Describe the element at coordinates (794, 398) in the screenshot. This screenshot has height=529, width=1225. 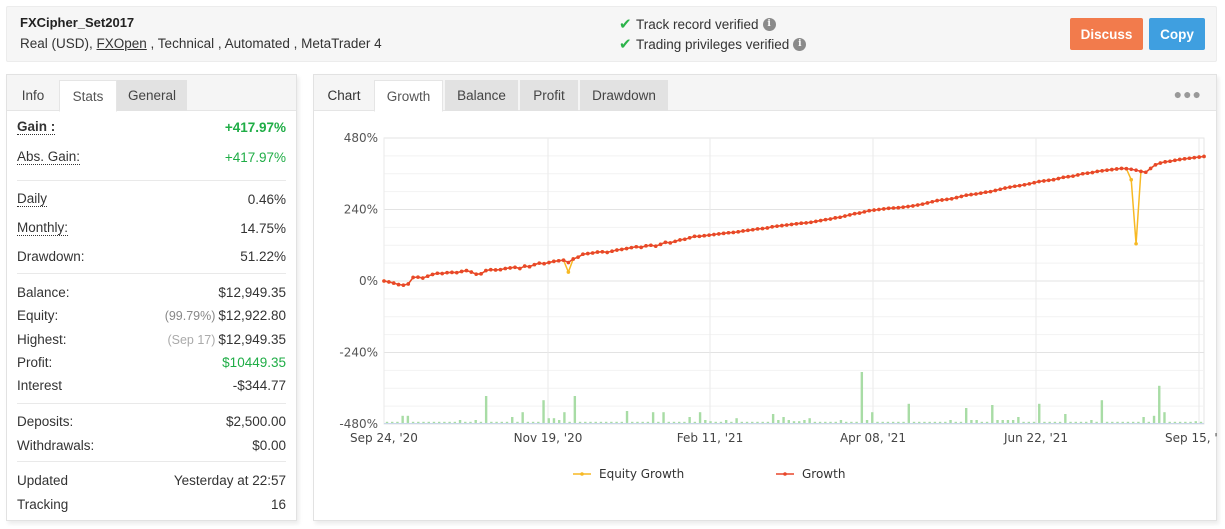
I see `volume-bars` at that location.